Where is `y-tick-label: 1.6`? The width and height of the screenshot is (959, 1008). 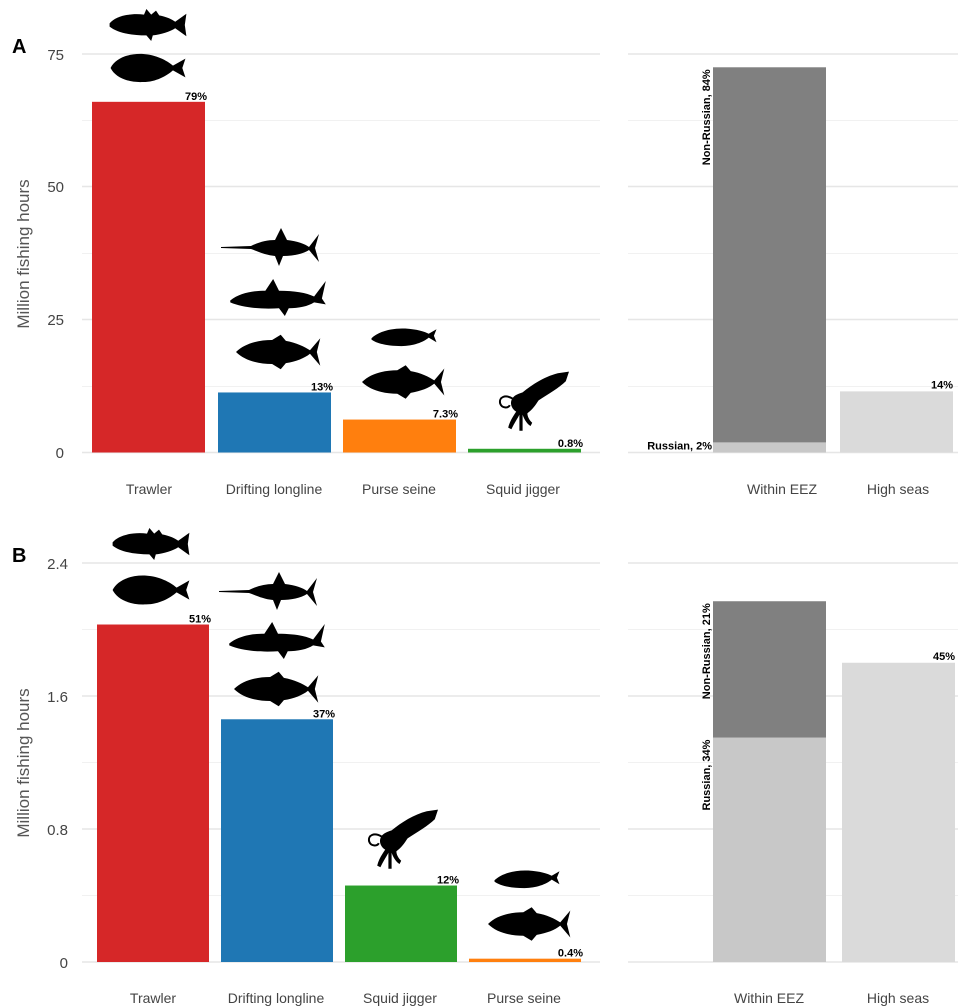
y-tick-label: 1.6 is located at coordinates (57, 697).